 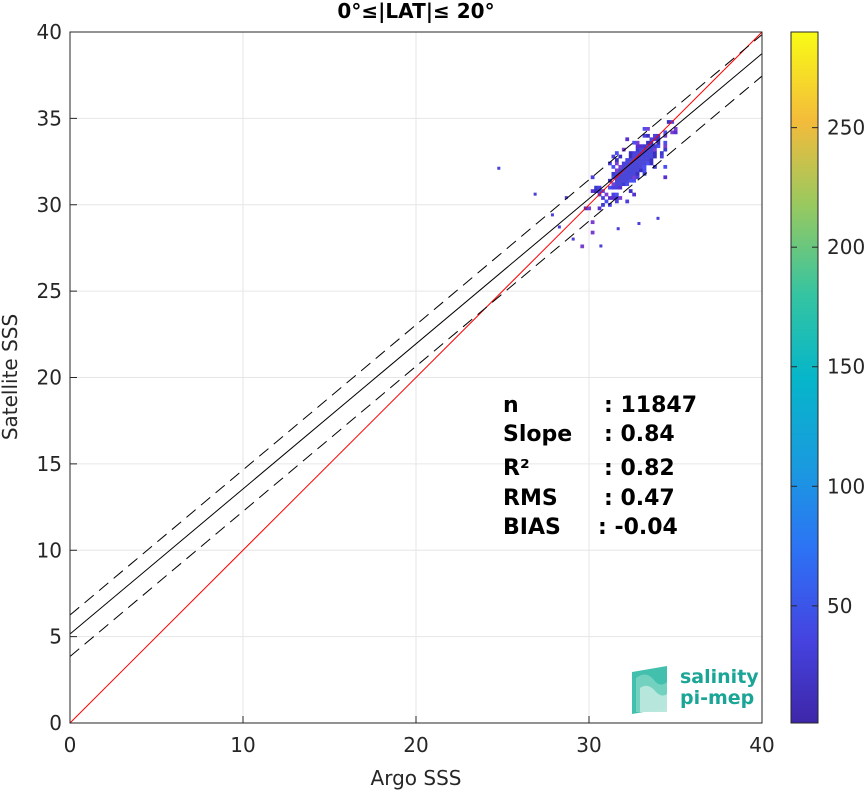 I want to click on stat-rms-value: : 0.47, so click(x=639, y=498).